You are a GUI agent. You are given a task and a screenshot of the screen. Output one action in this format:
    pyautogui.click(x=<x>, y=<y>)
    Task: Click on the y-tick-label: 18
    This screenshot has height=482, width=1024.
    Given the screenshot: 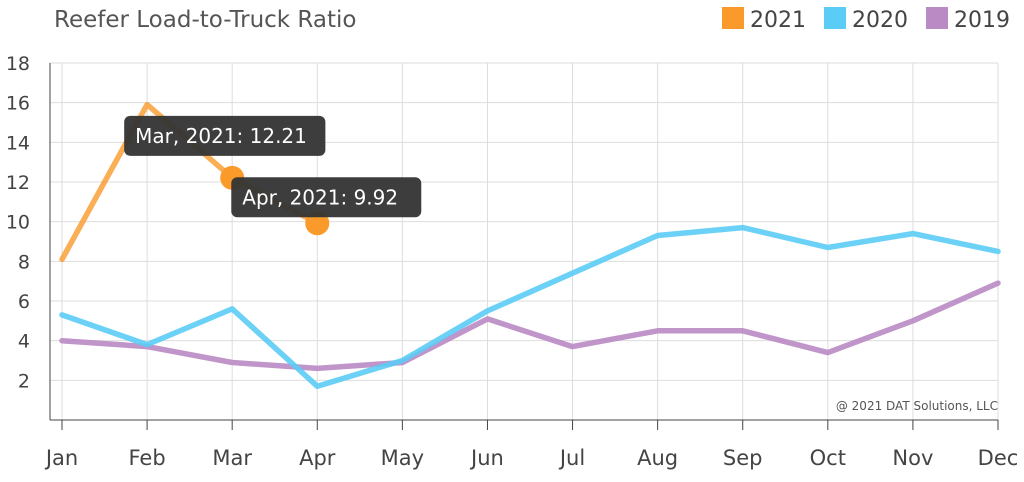 What is the action you would take?
    pyautogui.click(x=18, y=64)
    